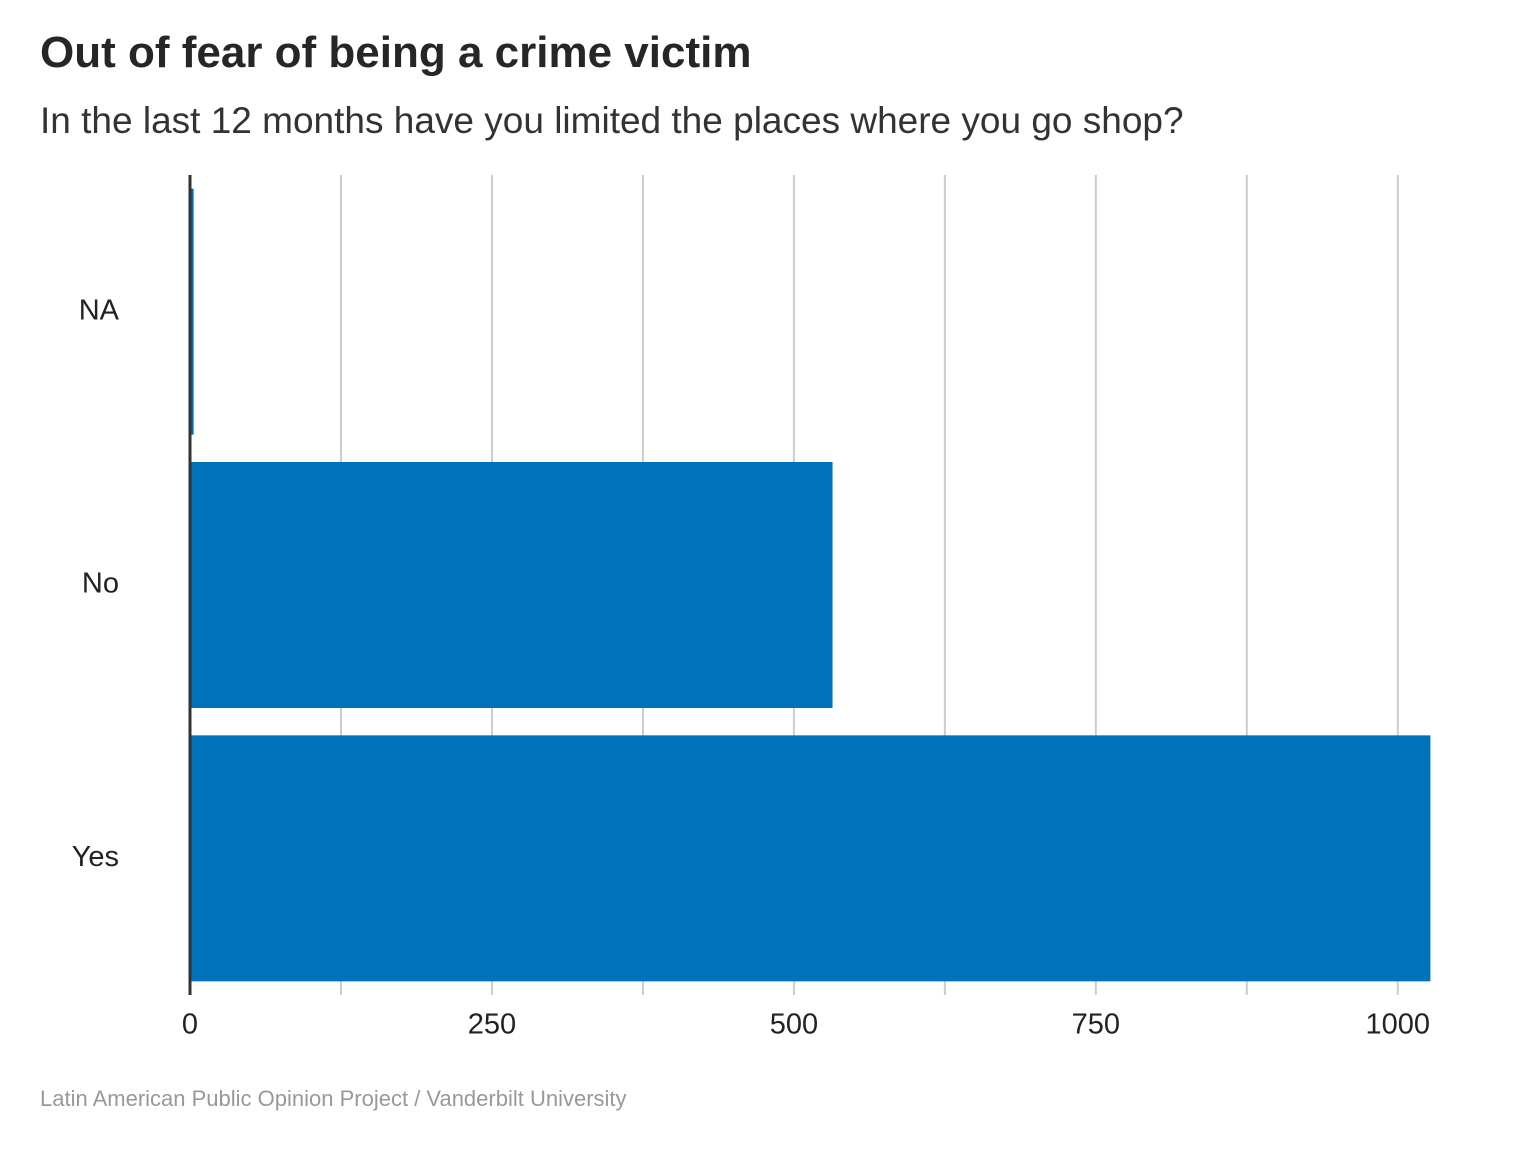  I want to click on x-tick-labels: 0 250 500 750 1000, so click(806, 1025).